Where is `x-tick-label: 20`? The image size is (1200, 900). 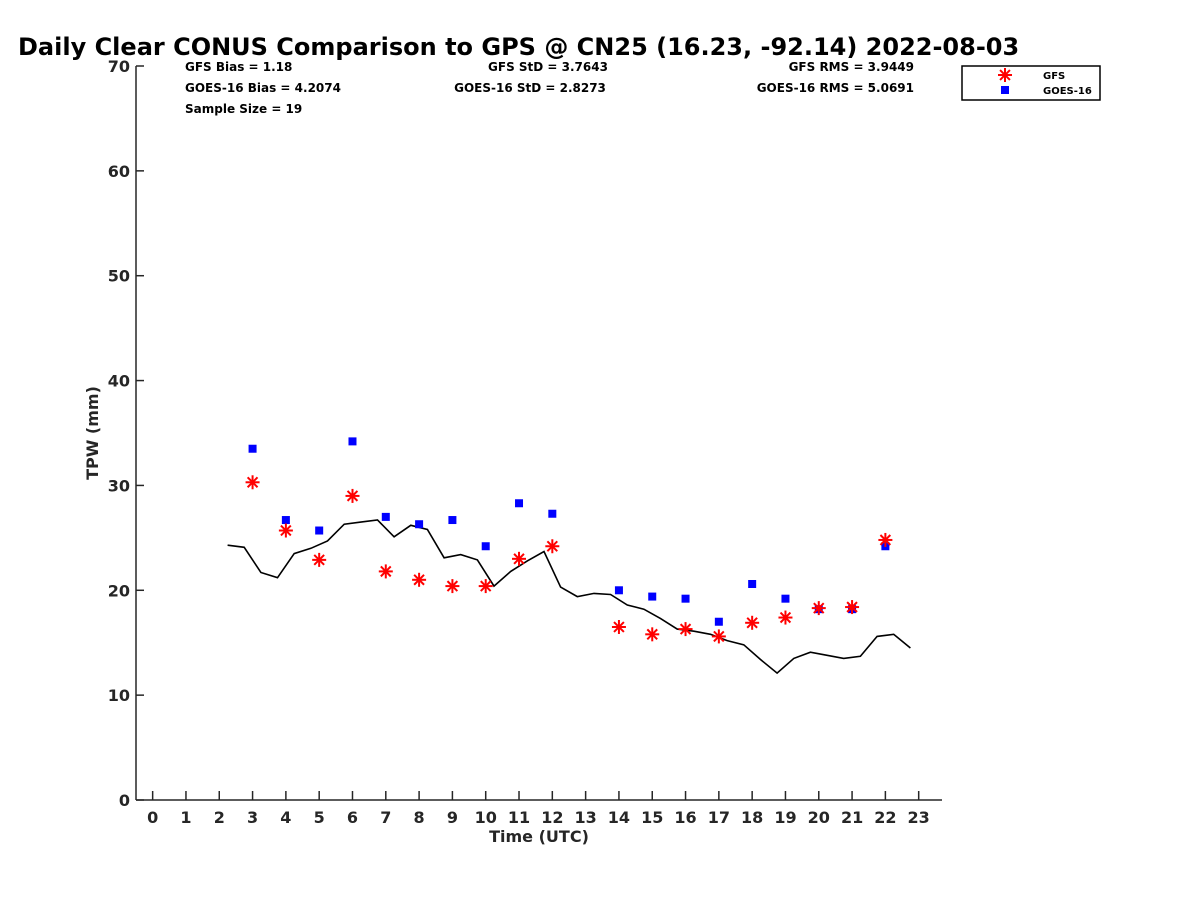
x-tick-label: 20 is located at coordinates (819, 817).